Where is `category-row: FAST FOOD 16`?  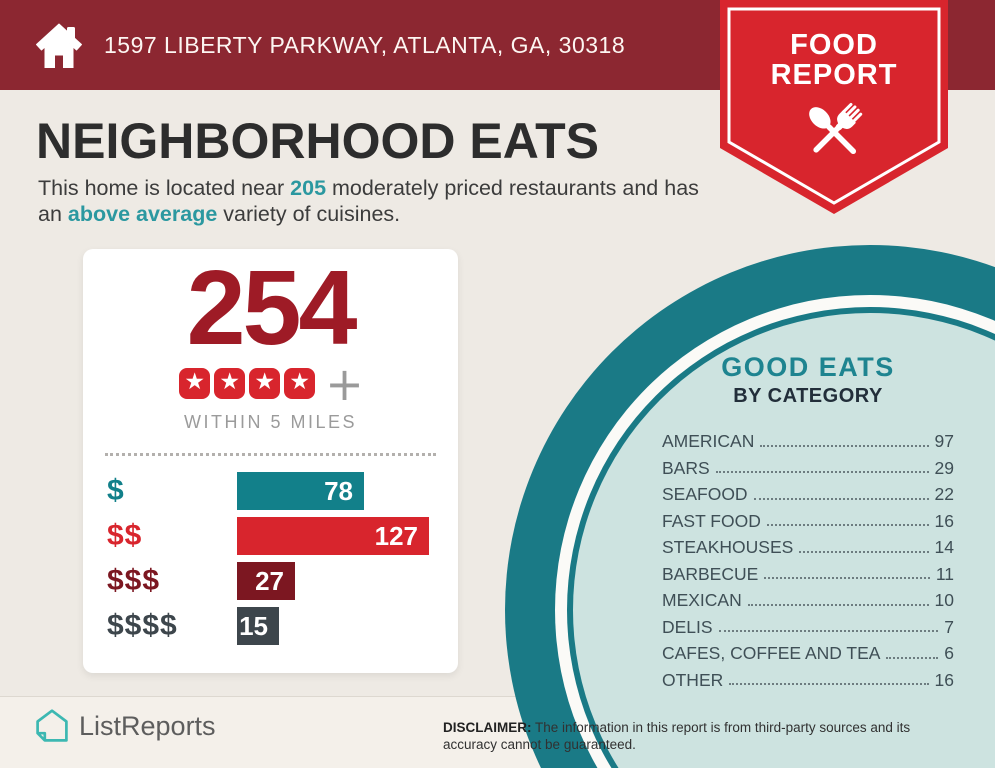
category-row: FAST FOOD 16 is located at coordinates (808, 522).